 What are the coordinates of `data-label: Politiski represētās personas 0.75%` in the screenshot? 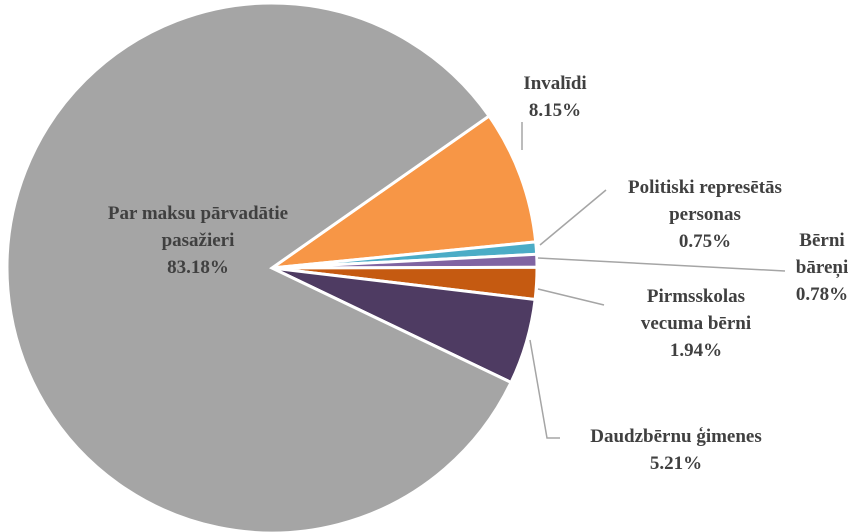 It's located at (705, 214).